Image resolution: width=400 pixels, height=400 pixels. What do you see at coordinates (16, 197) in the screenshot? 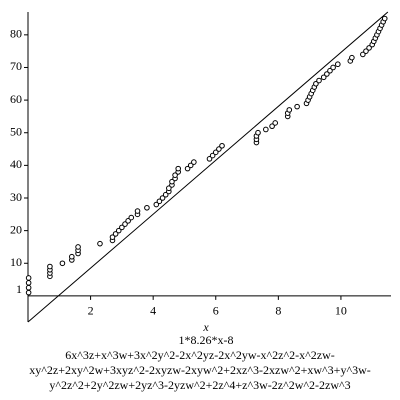
I see `y-tick-label: 30` at bounding box center [16, 197].